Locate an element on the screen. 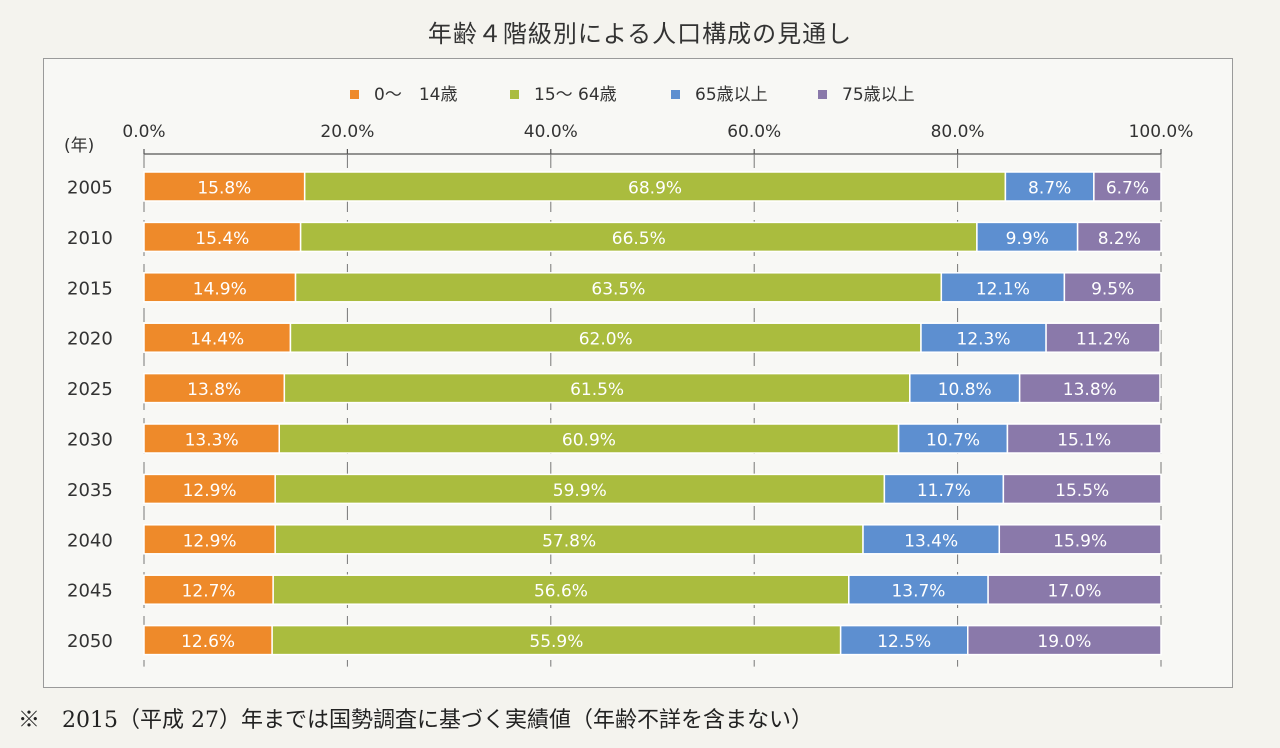 This screenshot has height=748, width=1280. bar-2005-s4 is located at coordinates (1127, 186).